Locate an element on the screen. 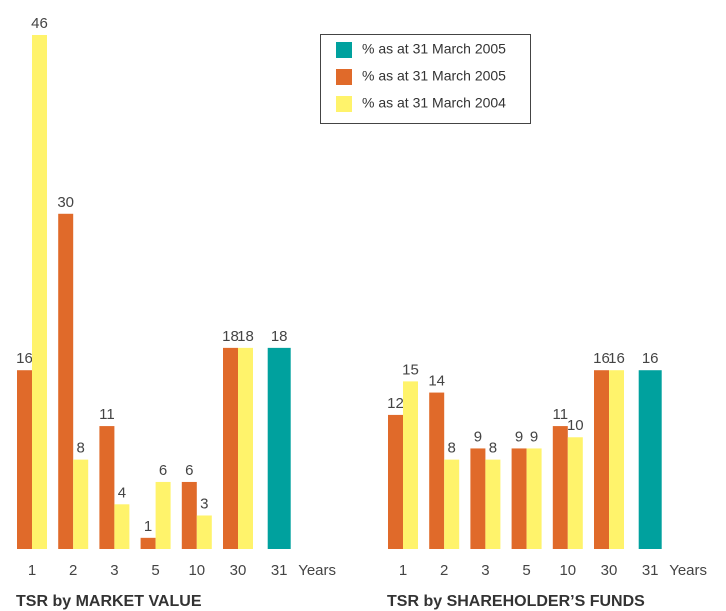 This screenshot has height=611, width=726. value-label: 46 is located at coordinates (39, 23).